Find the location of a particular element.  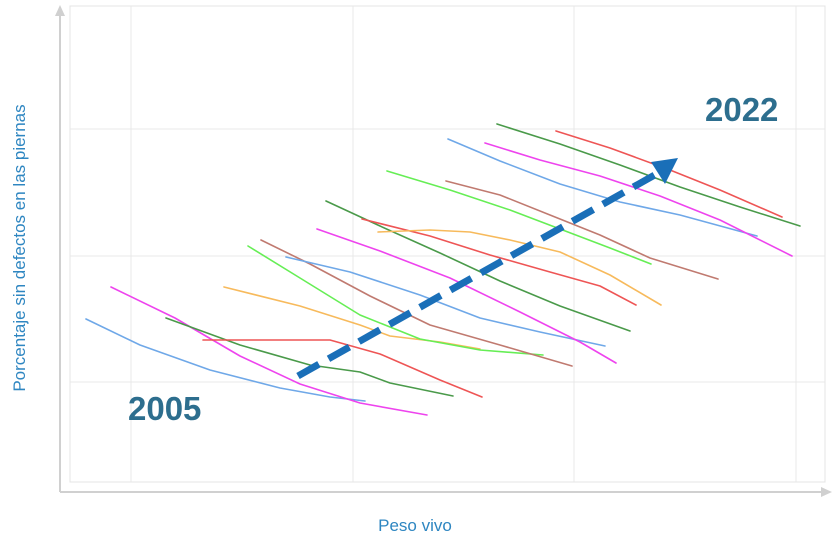

x-axis-label: Peso vivo is located at coordinates (415, 525).